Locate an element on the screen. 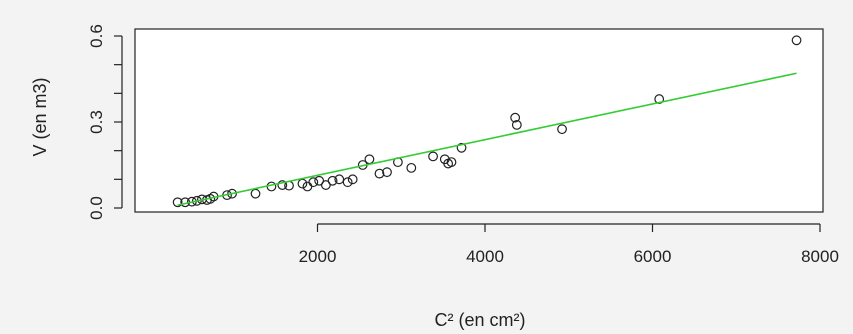 The width and height of the screenshot is (853, 334). x-axis-title: C² (en cm²) is located at coordinates (480, 320).